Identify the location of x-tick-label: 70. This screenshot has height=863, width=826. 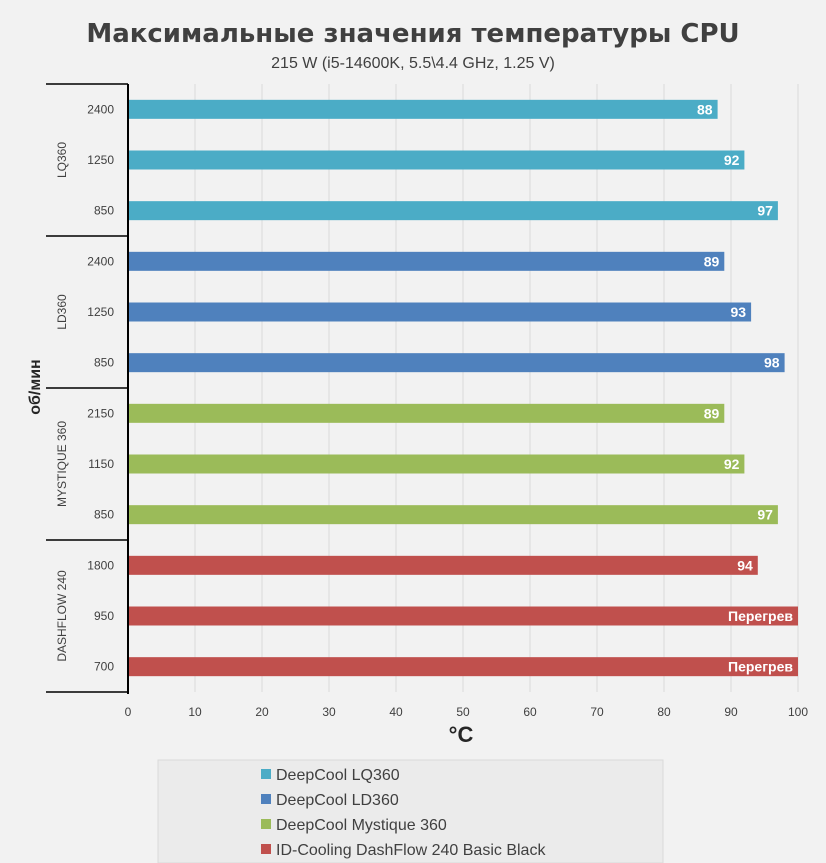
(597, 712).